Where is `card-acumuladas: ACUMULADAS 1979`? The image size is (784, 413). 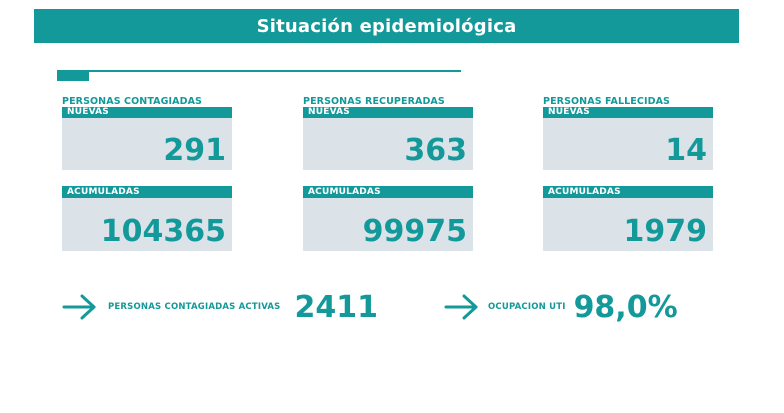 card-acumuladas: ACUMULADAS 1979 is located at coordinates (628, 218).